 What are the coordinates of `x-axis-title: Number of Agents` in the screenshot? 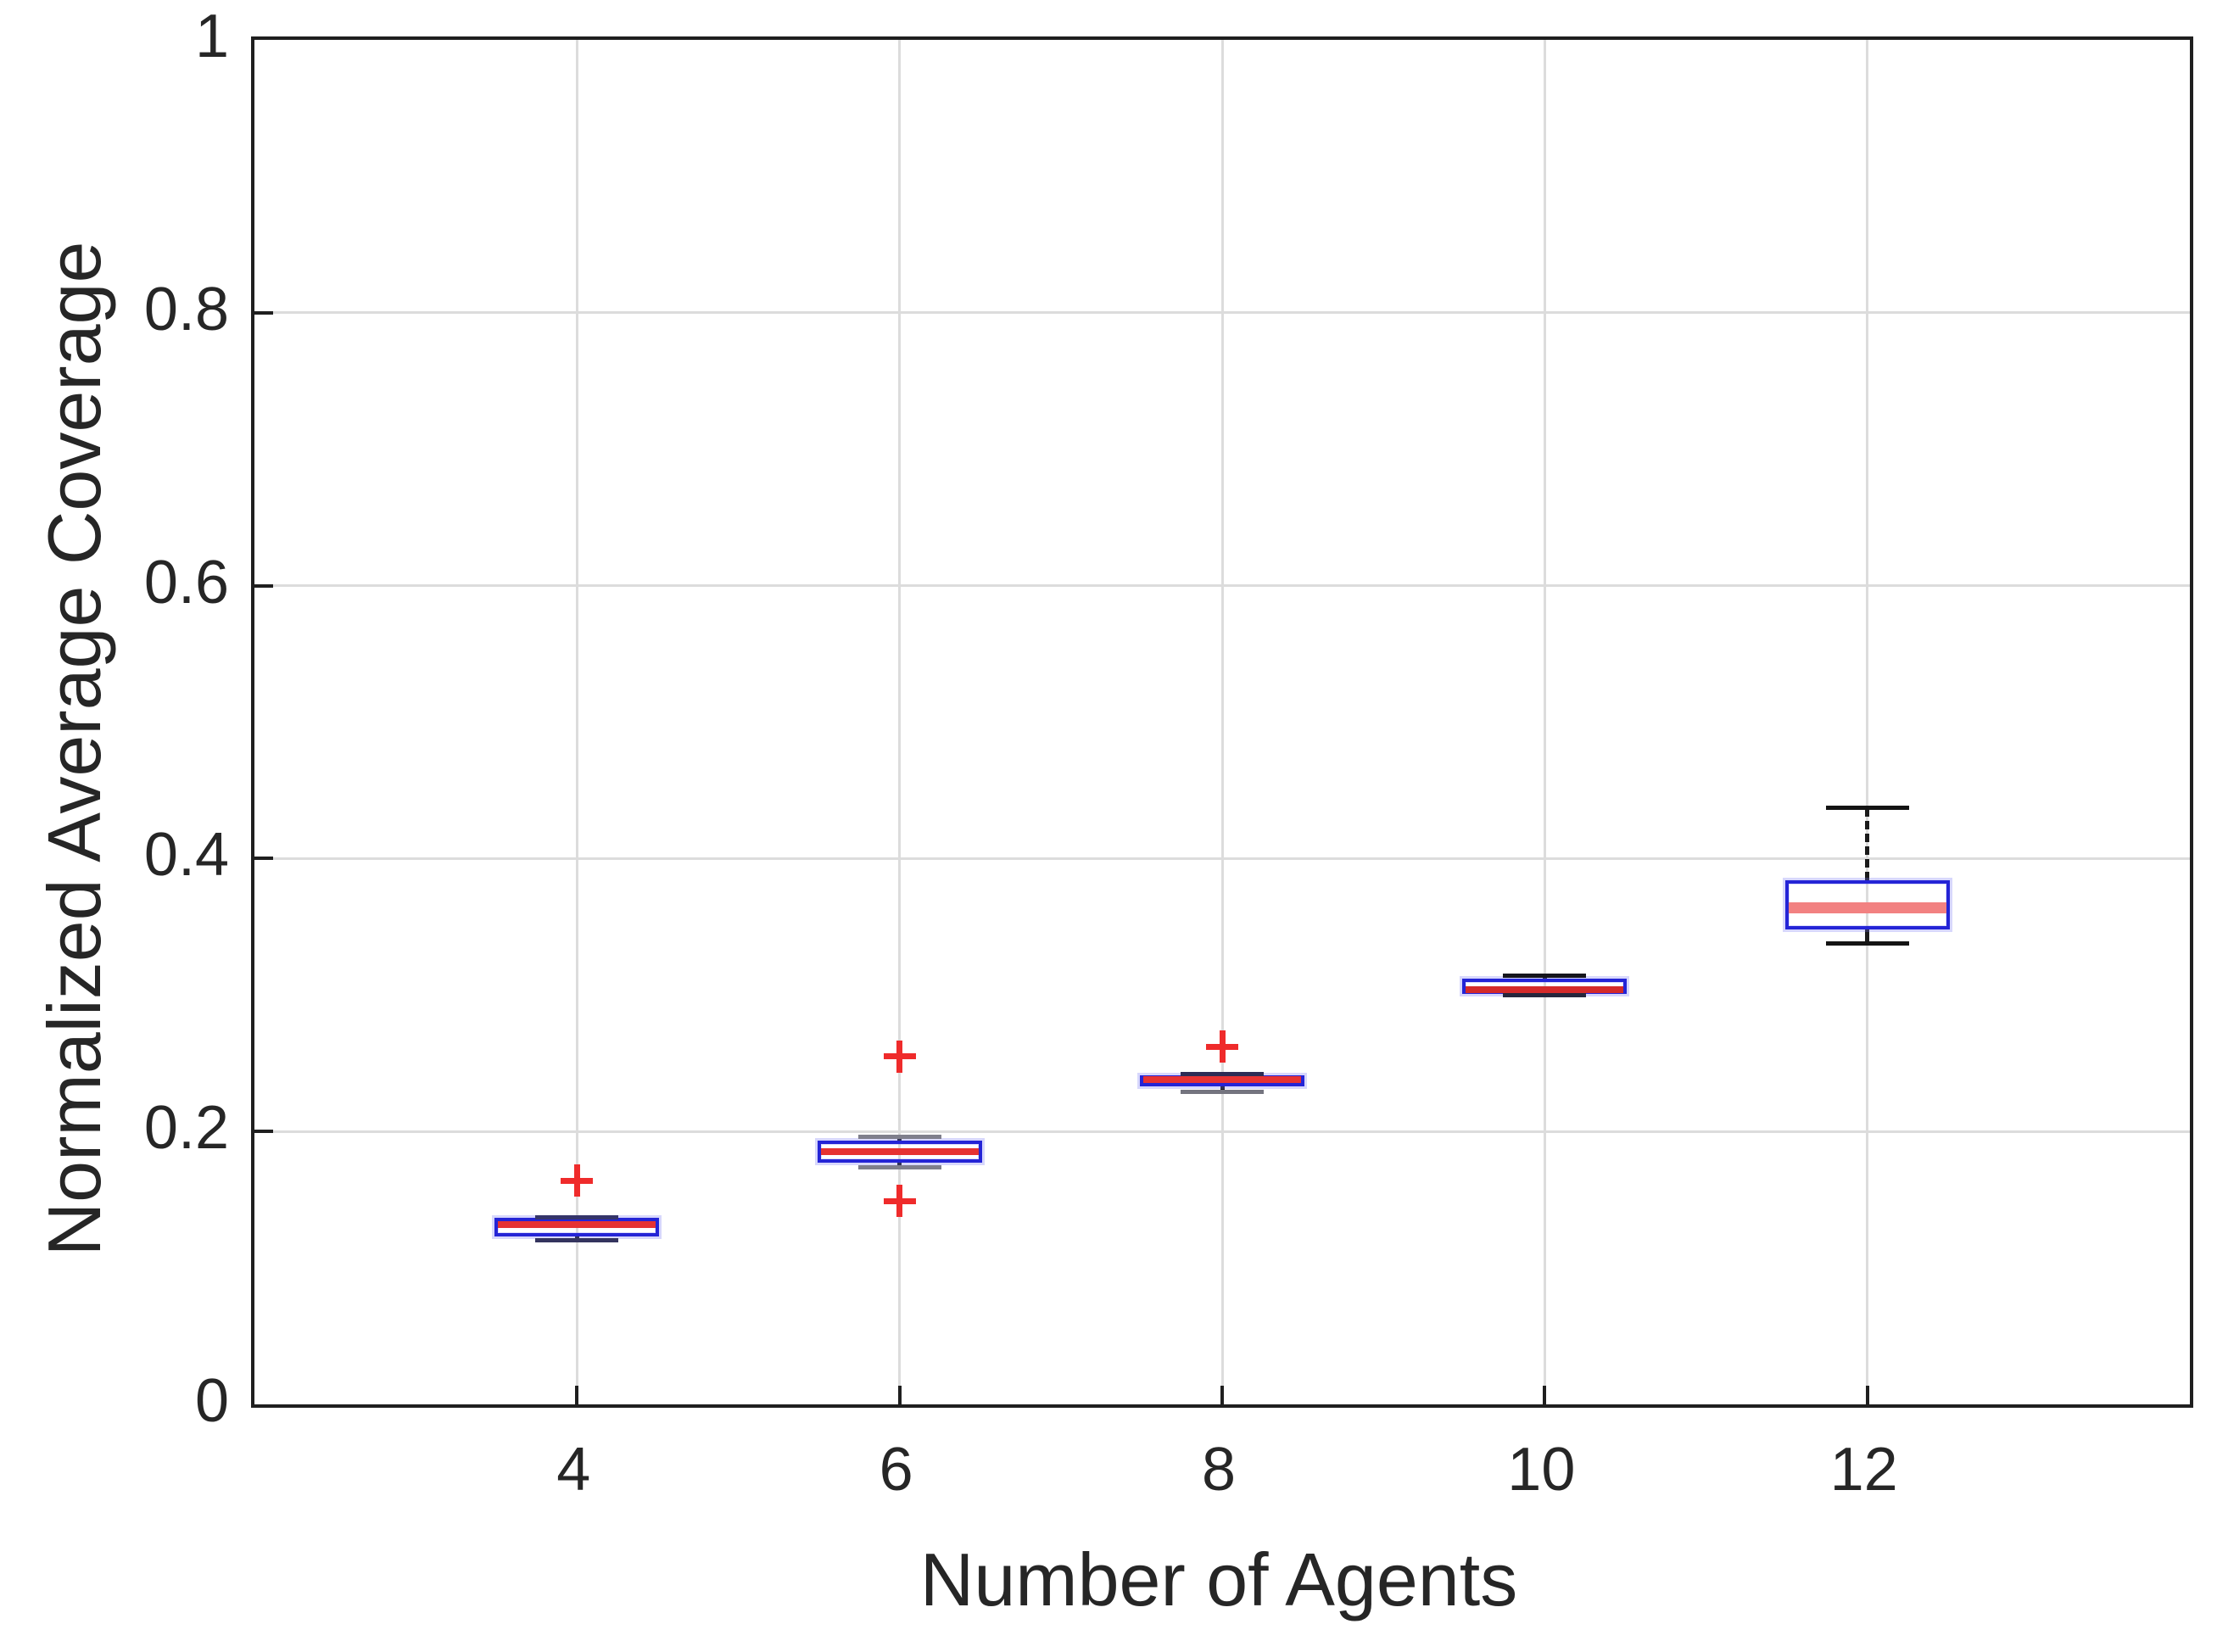 It's located at (1218, 1579).